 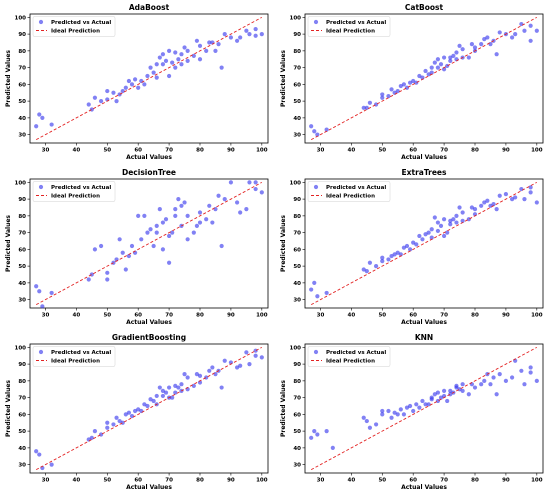 What do you see at coordinates (77, 481) in the screenshot?
I see `x-tick-label: 40` at bounding box center [77, 481].